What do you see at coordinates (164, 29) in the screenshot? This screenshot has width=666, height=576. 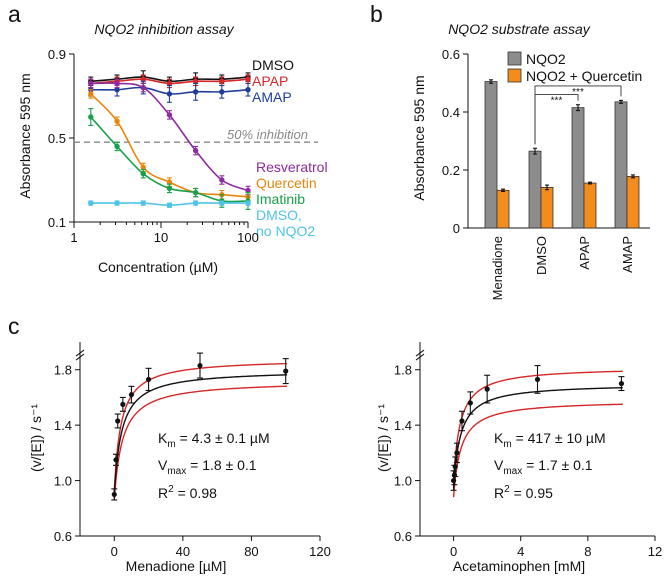 I see `chart-title: NQO2 inhibition assay` at bounding box center [164, 29].